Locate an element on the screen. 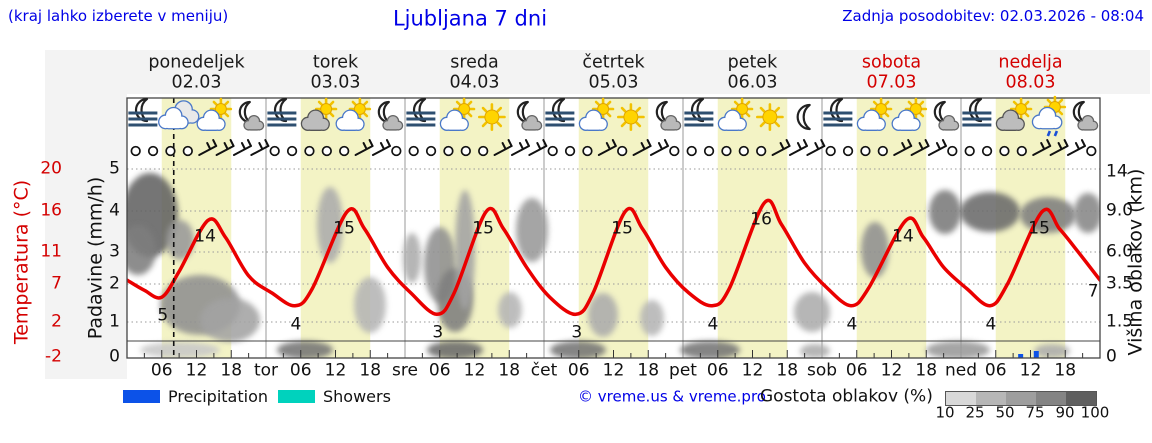  temp-extreme-label: 16 is located at coordinates (761, 219).